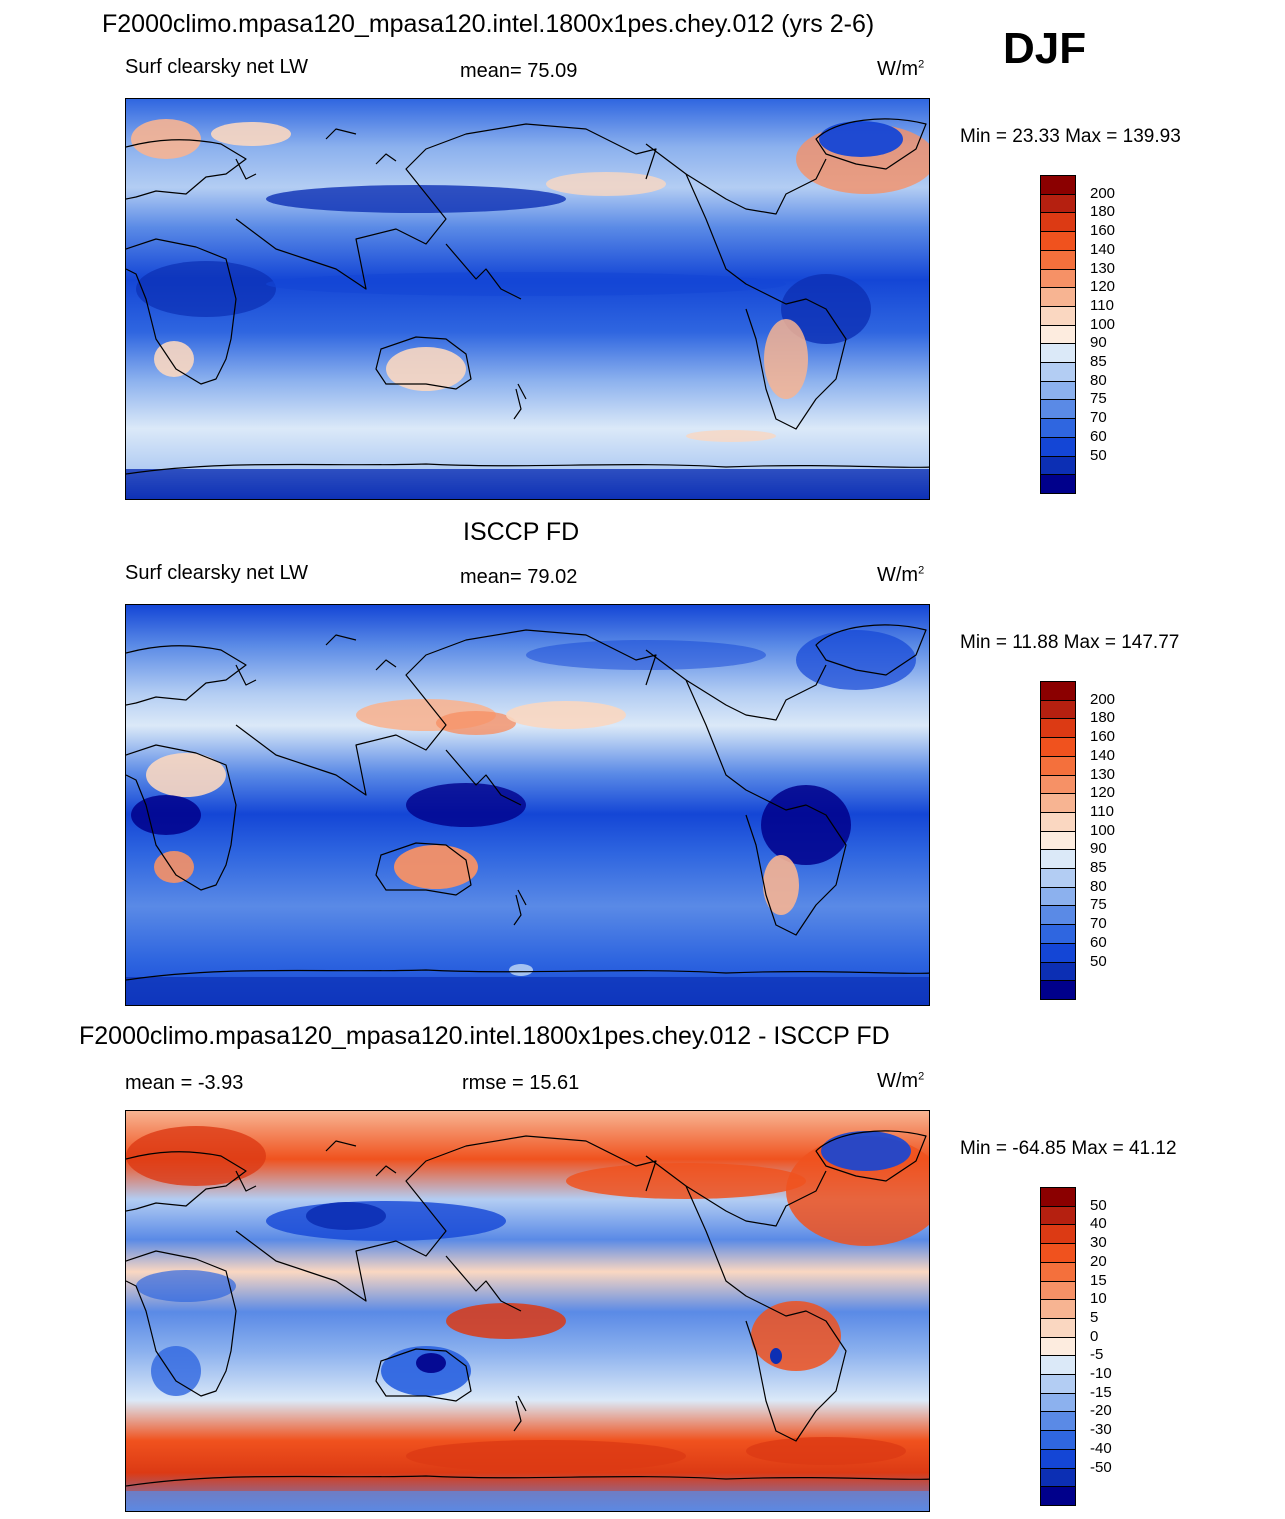 This screenshot has width=1285, height=1519. What do you see at coordinates (1101, 1411) in the screenshot?
I see `colorbar-tick-label: -20` at bounding box center [1101, 1411].